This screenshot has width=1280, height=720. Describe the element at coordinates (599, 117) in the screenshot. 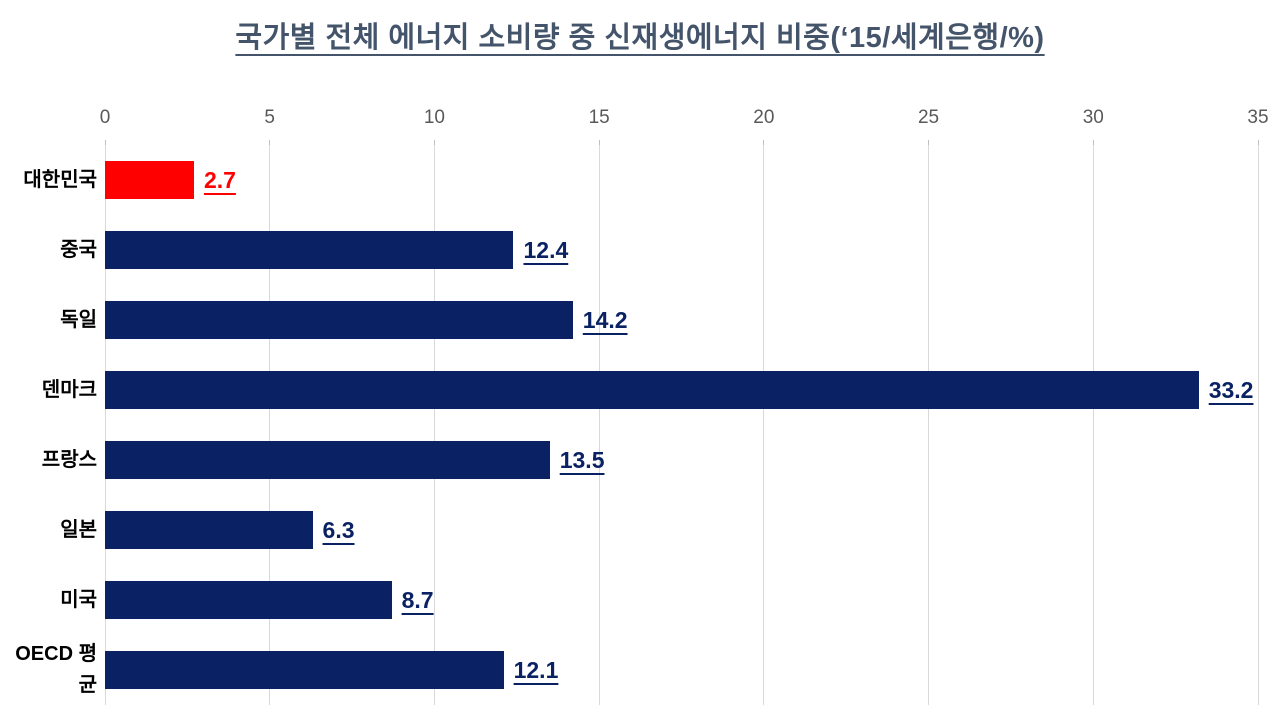

I see `x-axis-tick-label: 15` at that location.